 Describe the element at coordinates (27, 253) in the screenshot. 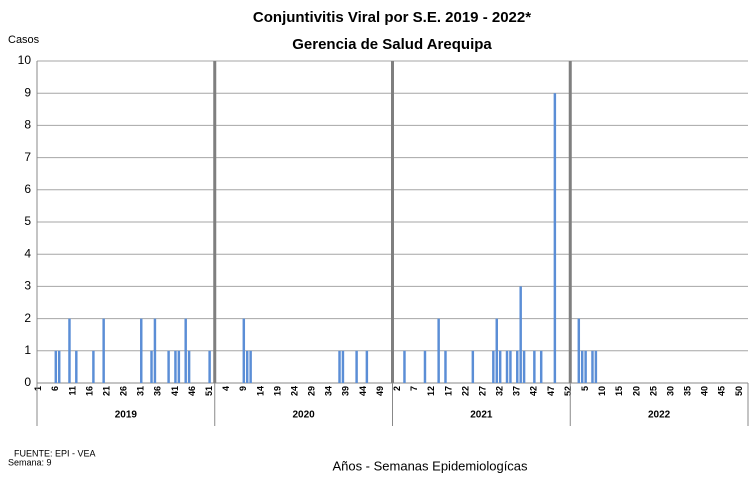

I see `y-tick-label: 4` at that location.